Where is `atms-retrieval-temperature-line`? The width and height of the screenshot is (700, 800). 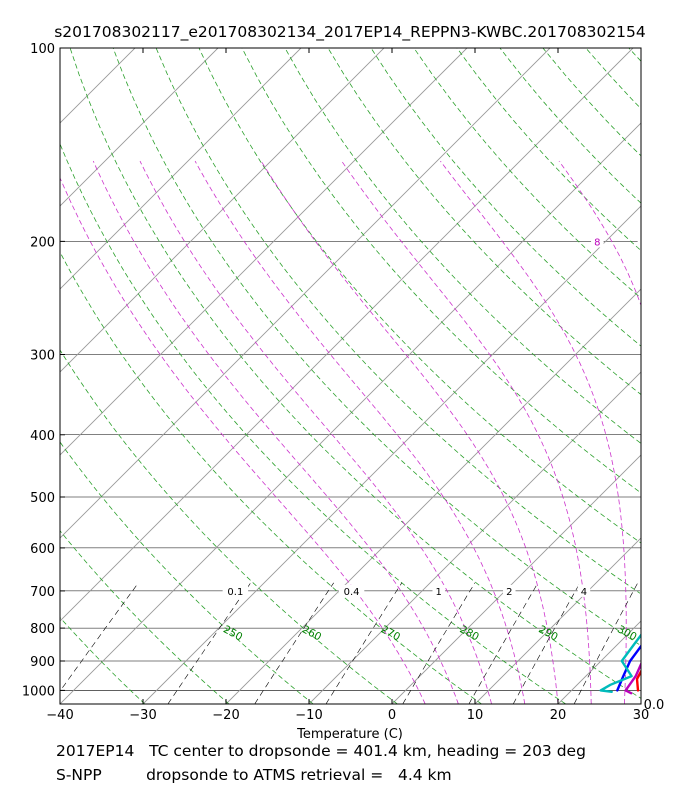 atms-retrieval-temperature-line is located at coordinates (632, 678).